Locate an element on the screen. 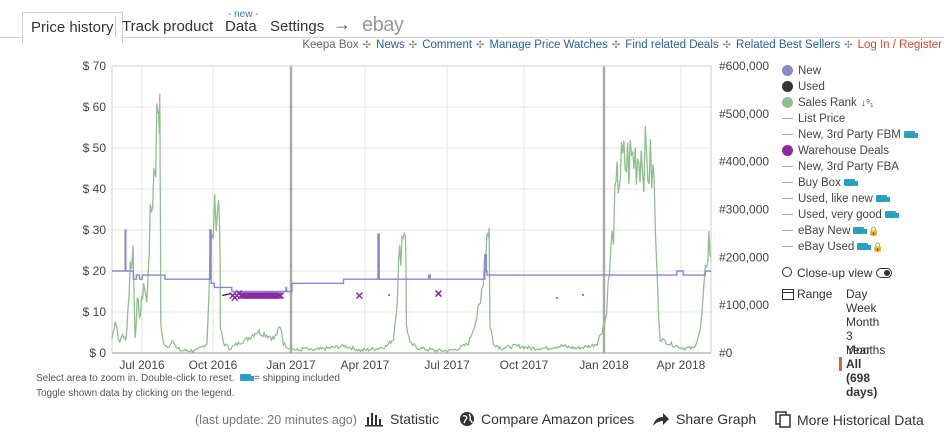 The height and width of the screenshot is (442, 944). range-week: Week is located at coordinates (861, 308).